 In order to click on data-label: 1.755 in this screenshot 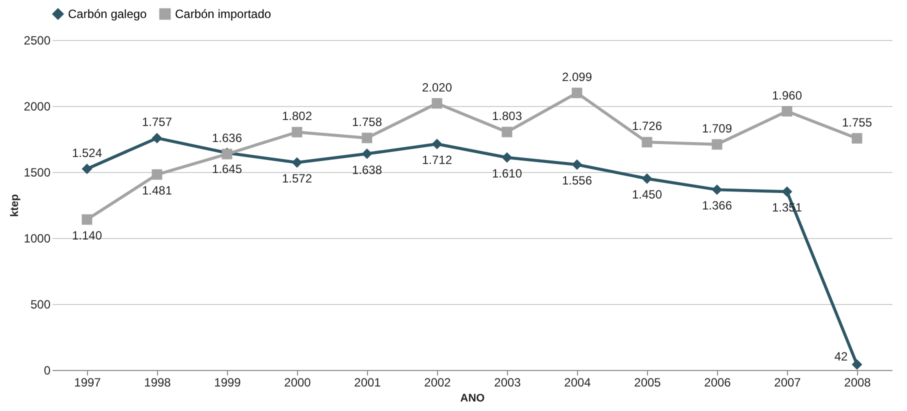, I will do `click(857, 122)`.